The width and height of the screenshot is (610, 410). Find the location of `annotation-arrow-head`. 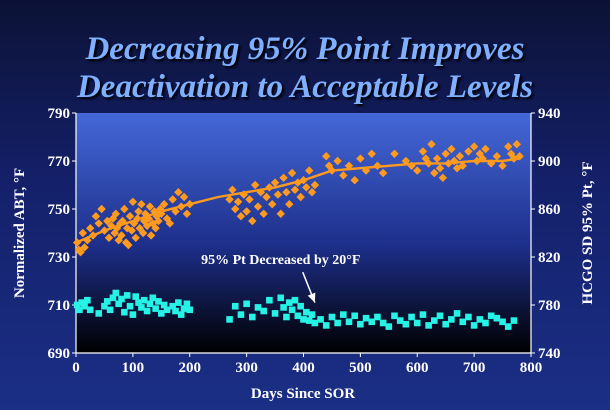

annotation-arrow-head is located at coordinates (311, 297).